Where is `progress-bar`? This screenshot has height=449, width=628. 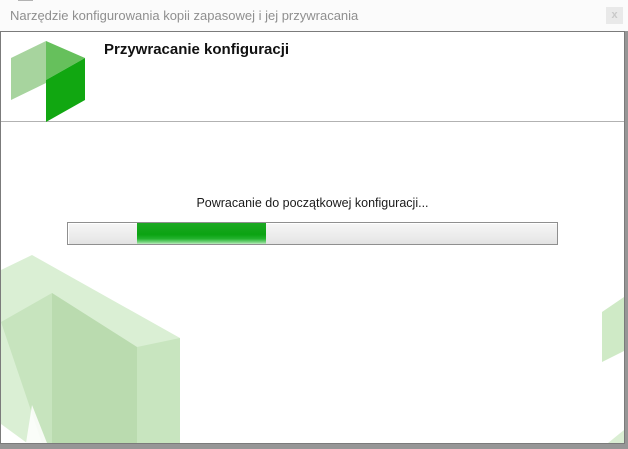
progress-bar is located at coordinates (312, 233).